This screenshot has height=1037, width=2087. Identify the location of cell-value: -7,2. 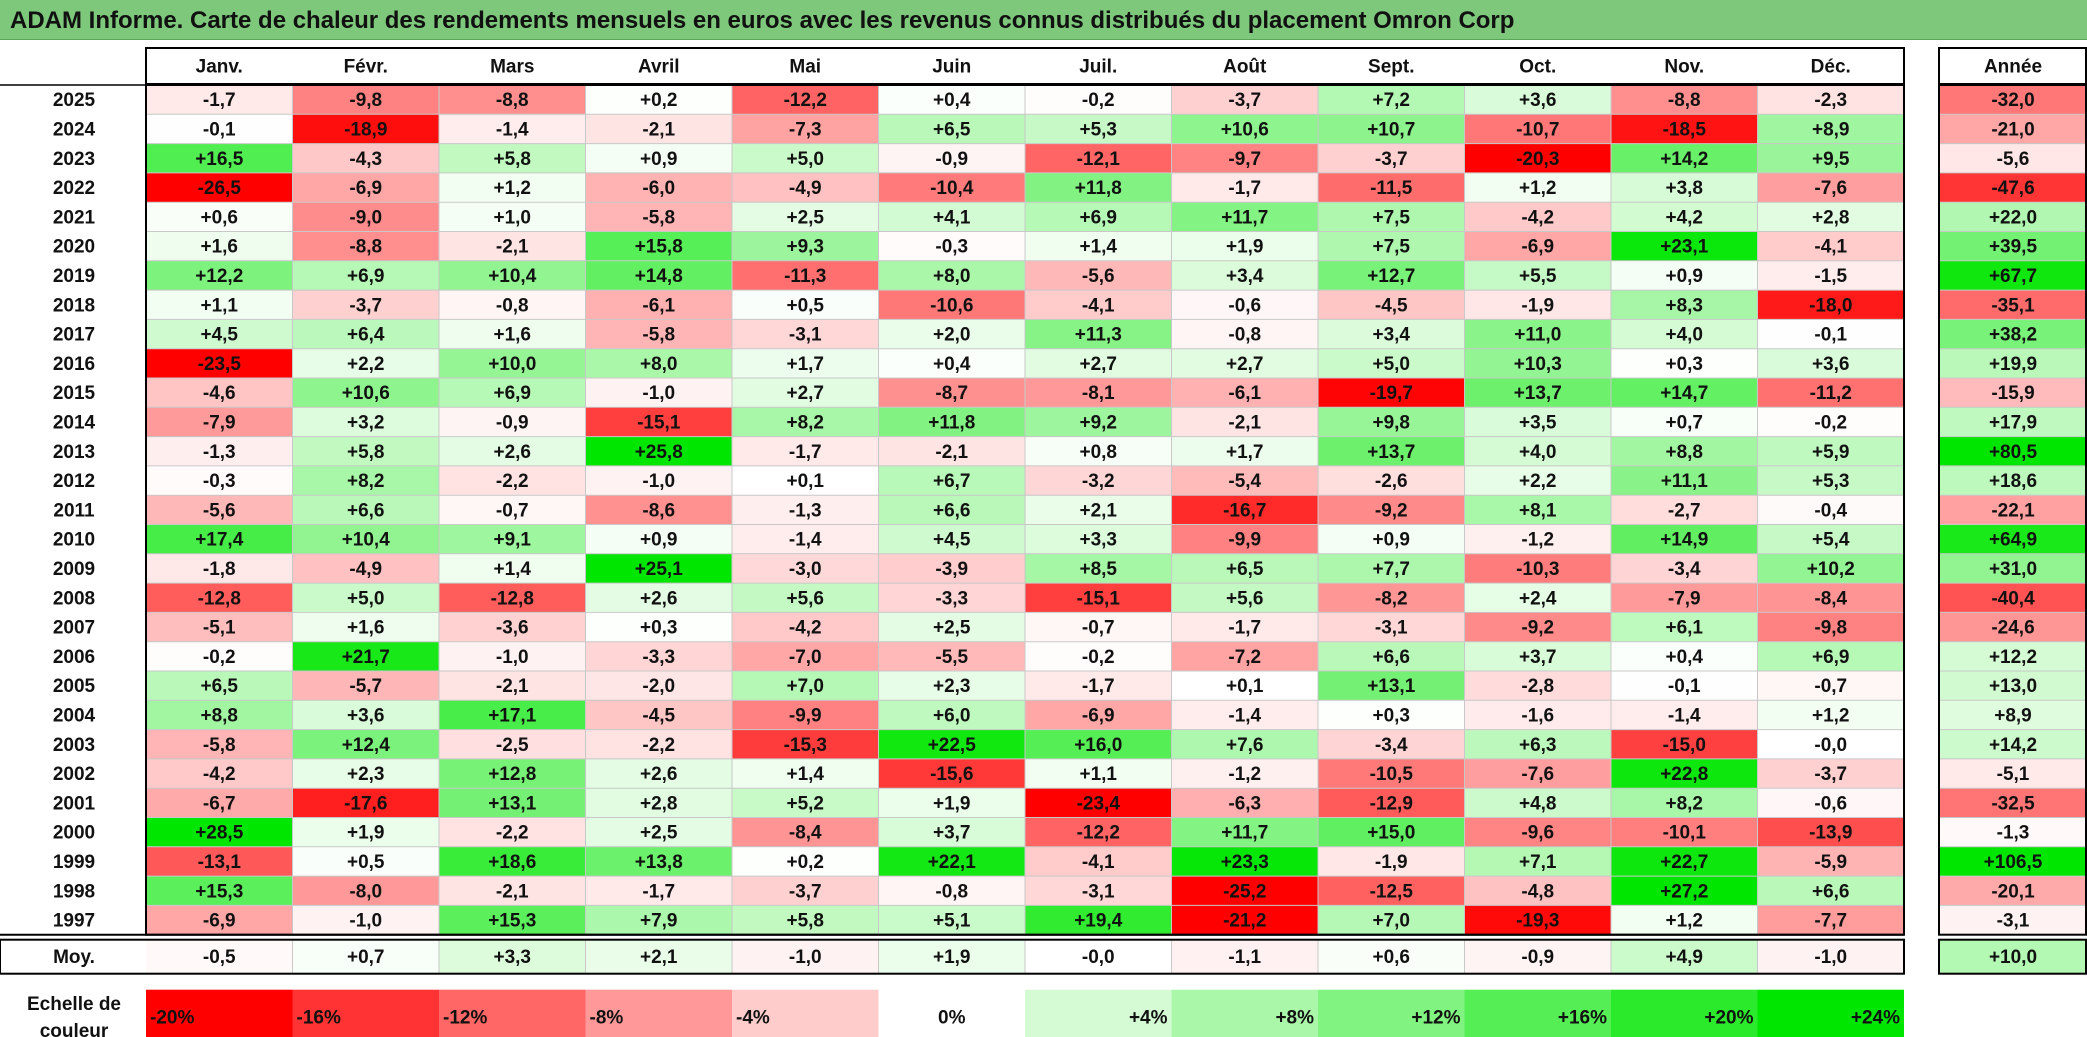
(1244, 657).